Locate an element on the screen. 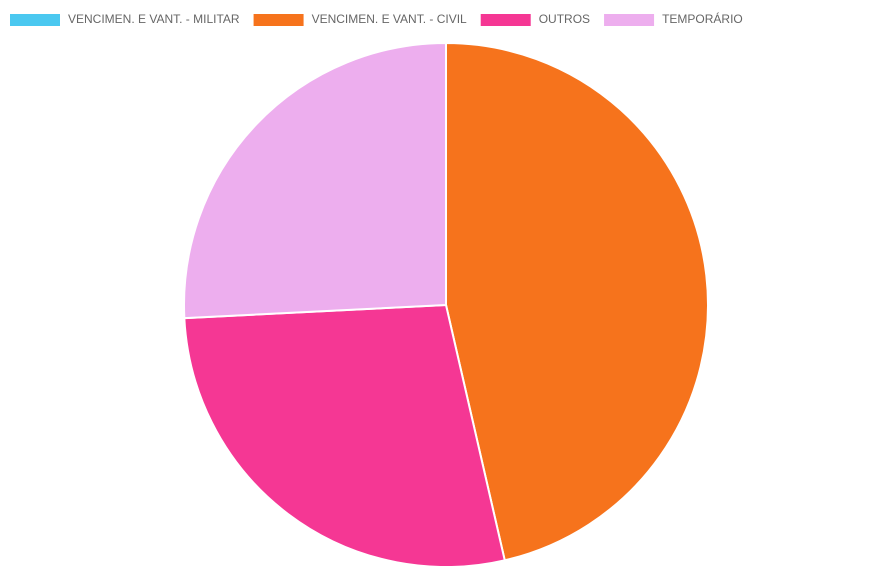 The width and height of the screenshot is (888, 566). pie-slice is located at coordinates (315, 180).